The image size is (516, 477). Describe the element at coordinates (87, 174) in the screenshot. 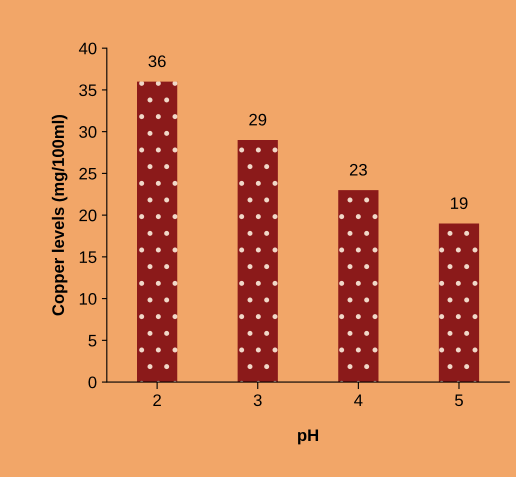

I see `y-tick-label: 25` at that location.